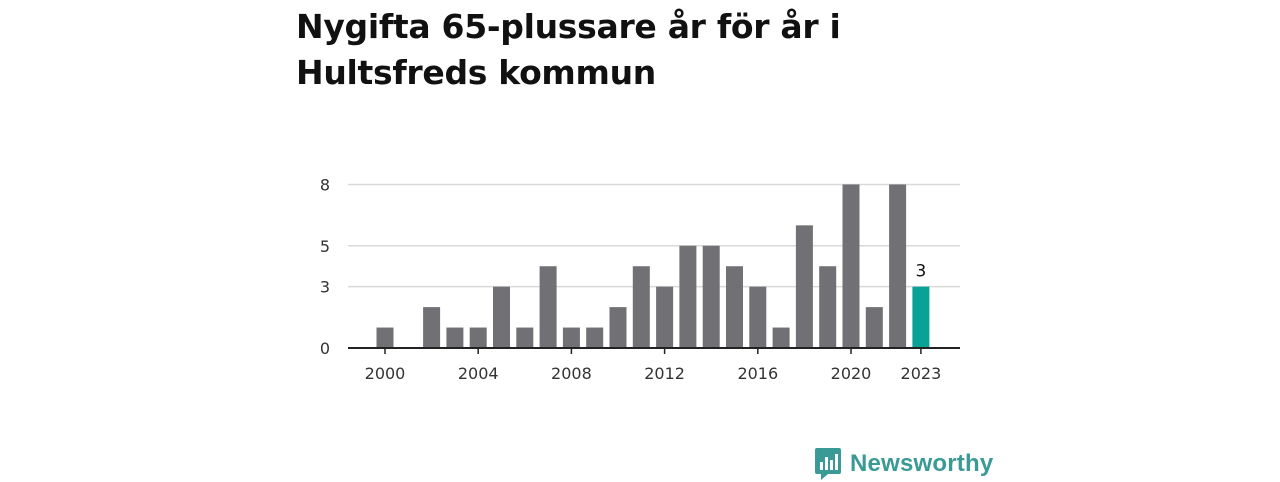 The image size is (1280, 482). I want to click on x-tick-label-2023: 2023, so click(921, 373).